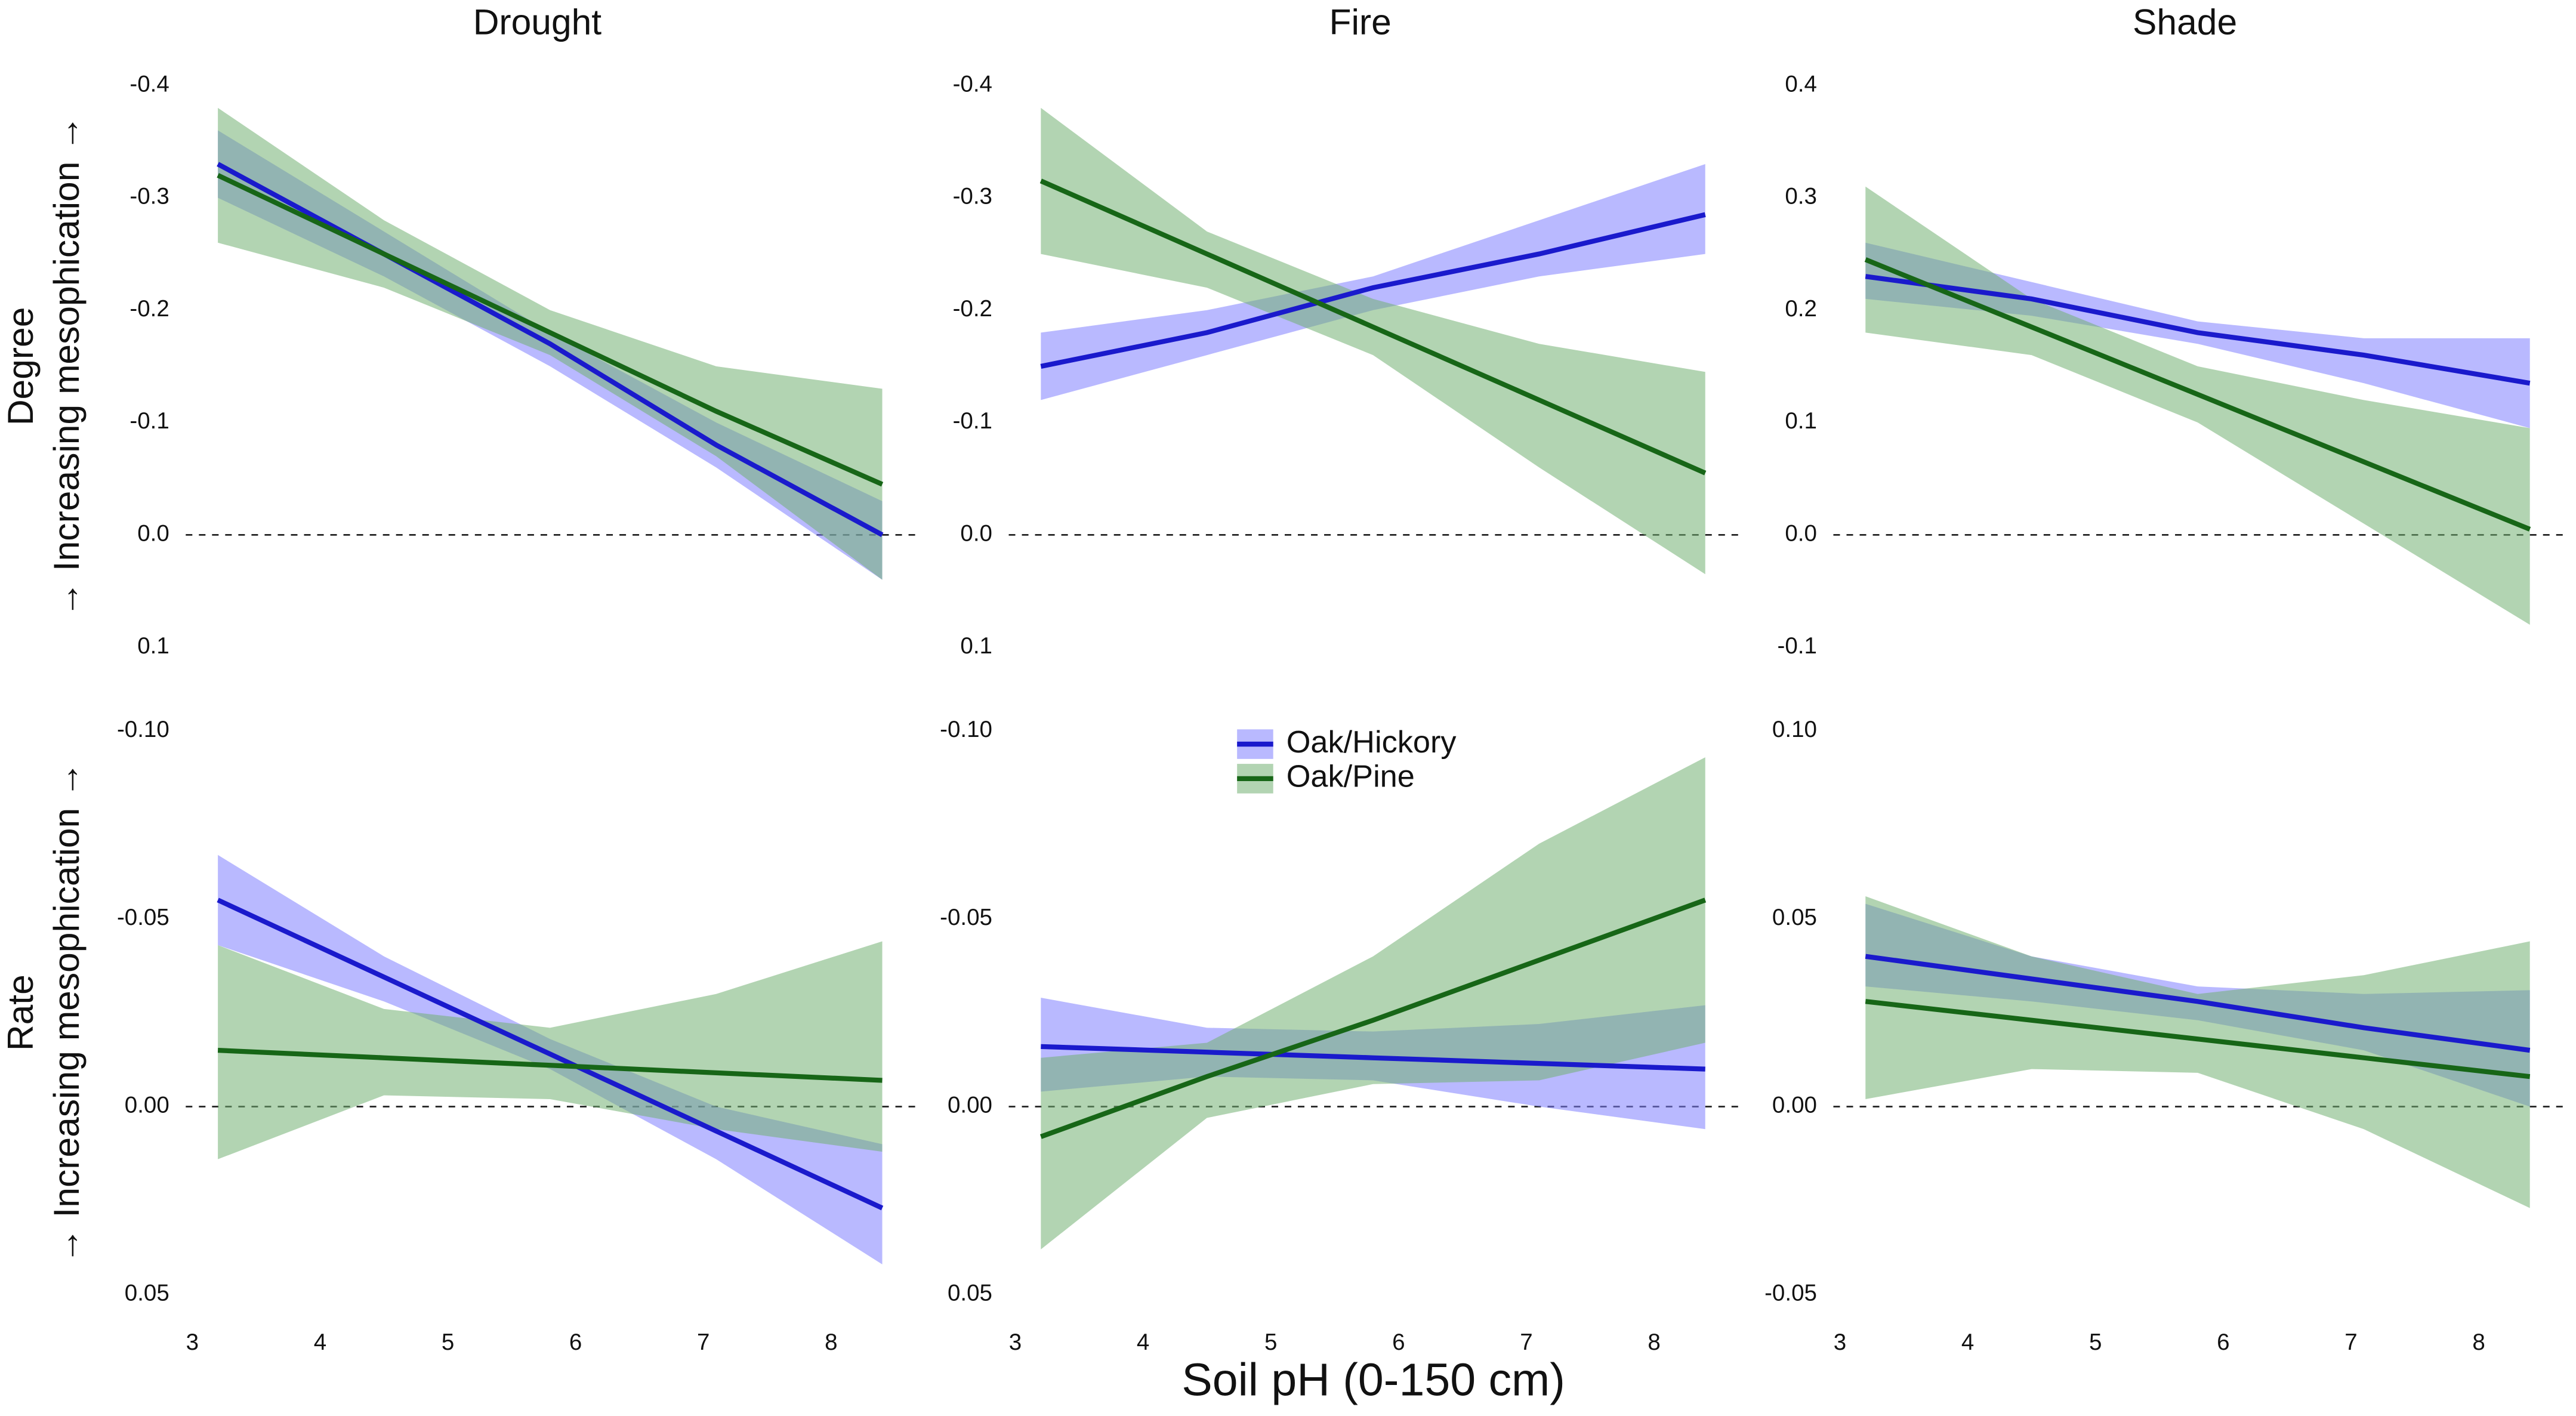 The image size is (2576, 1416). Describe the element at coordinates (1801, 309) in the screenshot. I see `y-tick-label: 0.2` at that location.